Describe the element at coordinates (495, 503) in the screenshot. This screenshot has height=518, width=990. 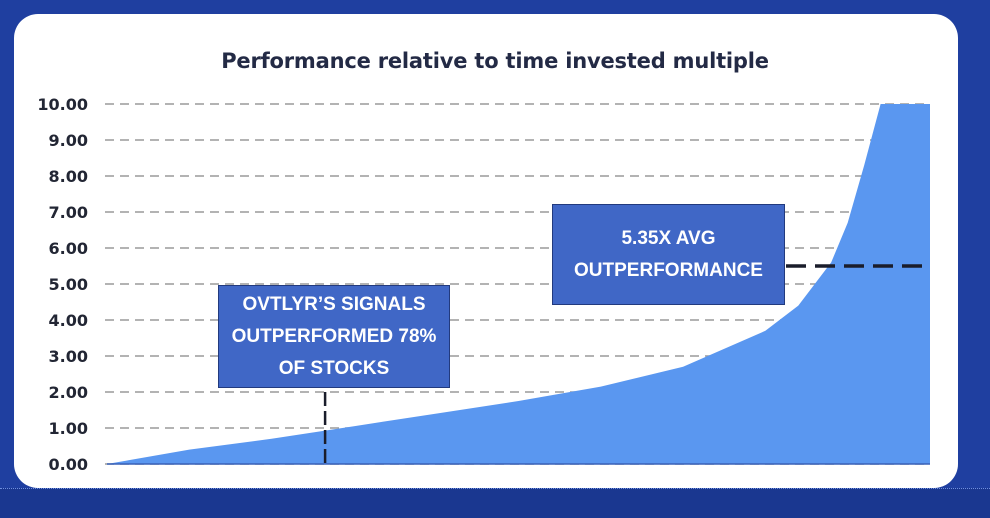
I see `background-footer` at that location.